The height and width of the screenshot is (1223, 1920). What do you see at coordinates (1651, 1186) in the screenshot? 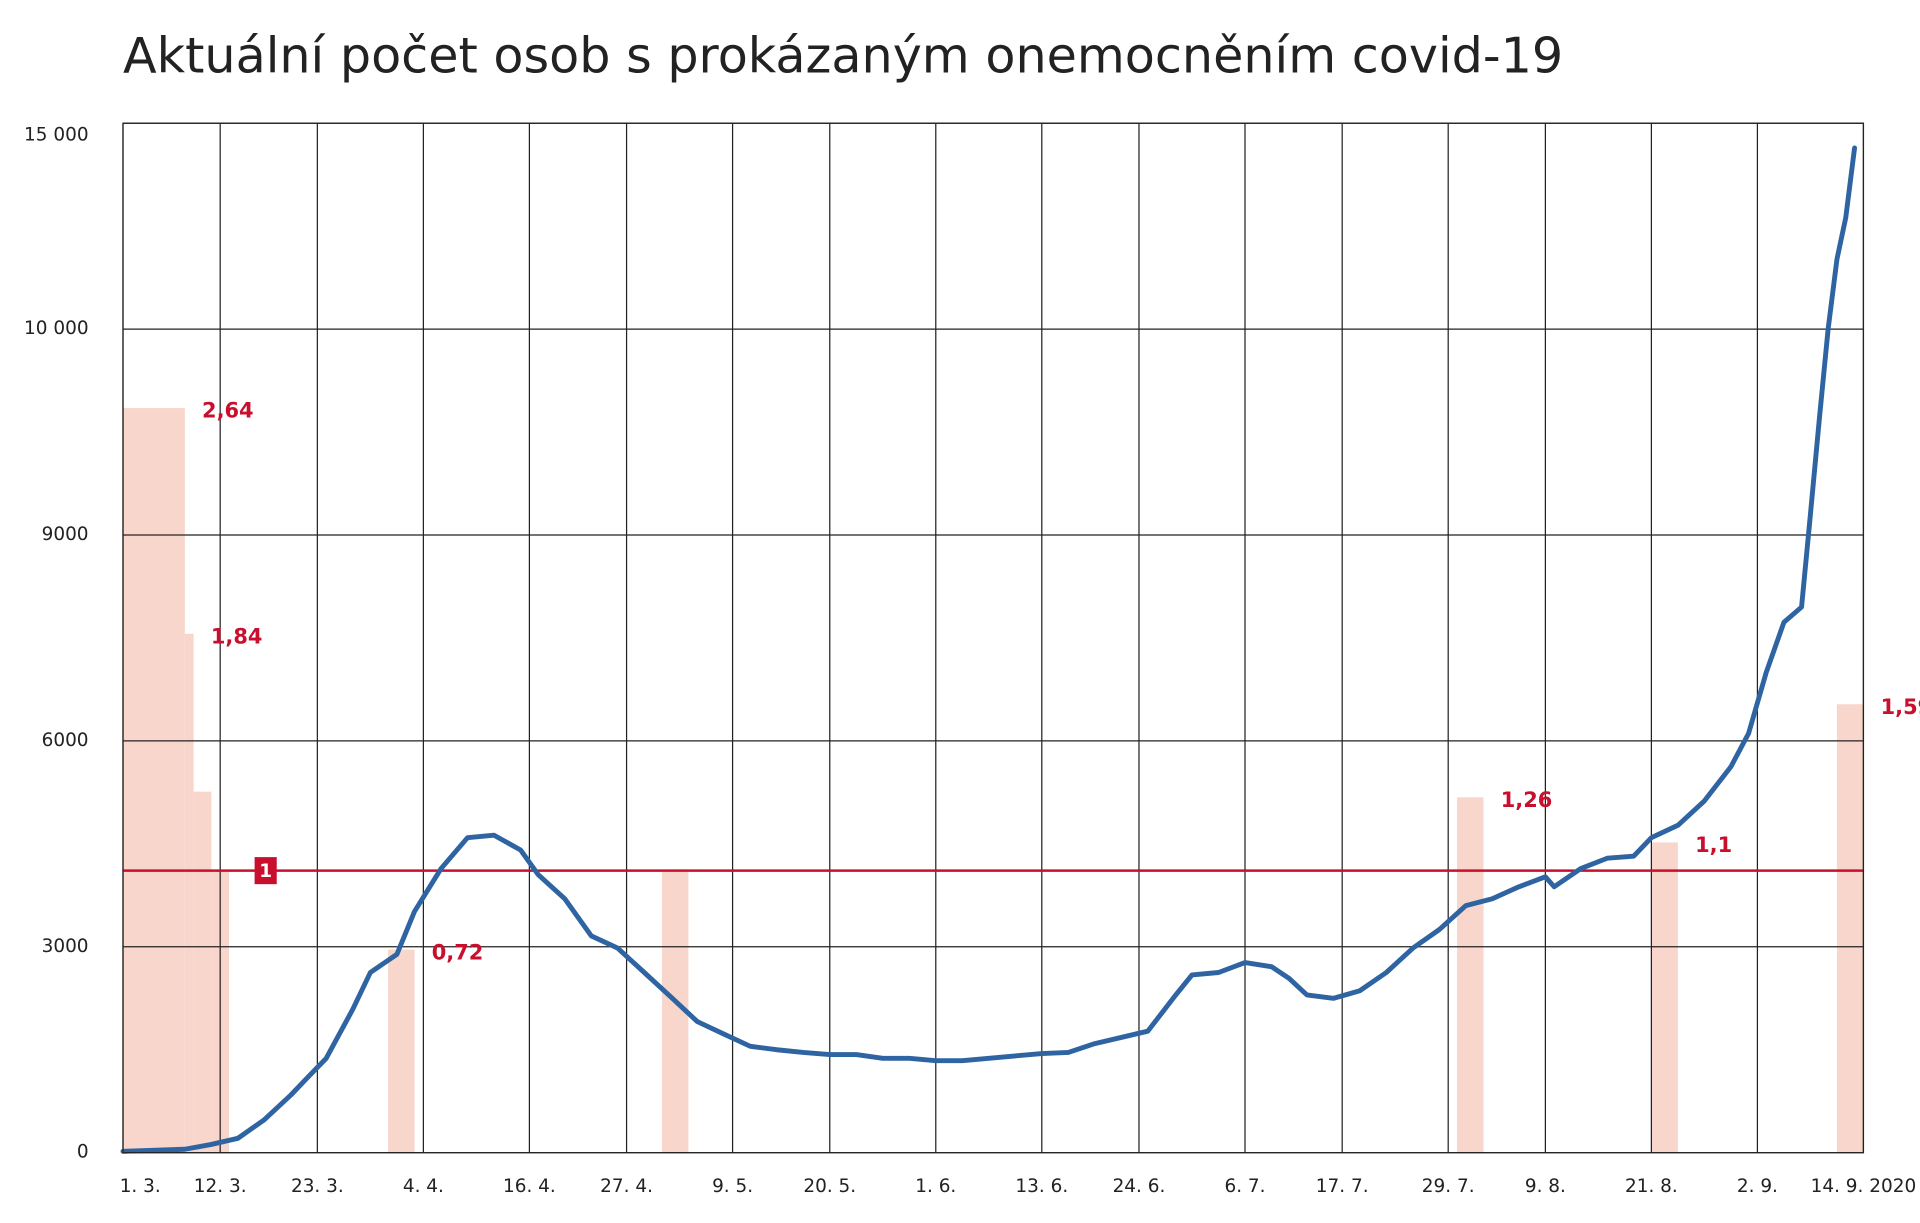
I see `x-tick-label: 21. 8.` at bounding box center [1651, 1186].